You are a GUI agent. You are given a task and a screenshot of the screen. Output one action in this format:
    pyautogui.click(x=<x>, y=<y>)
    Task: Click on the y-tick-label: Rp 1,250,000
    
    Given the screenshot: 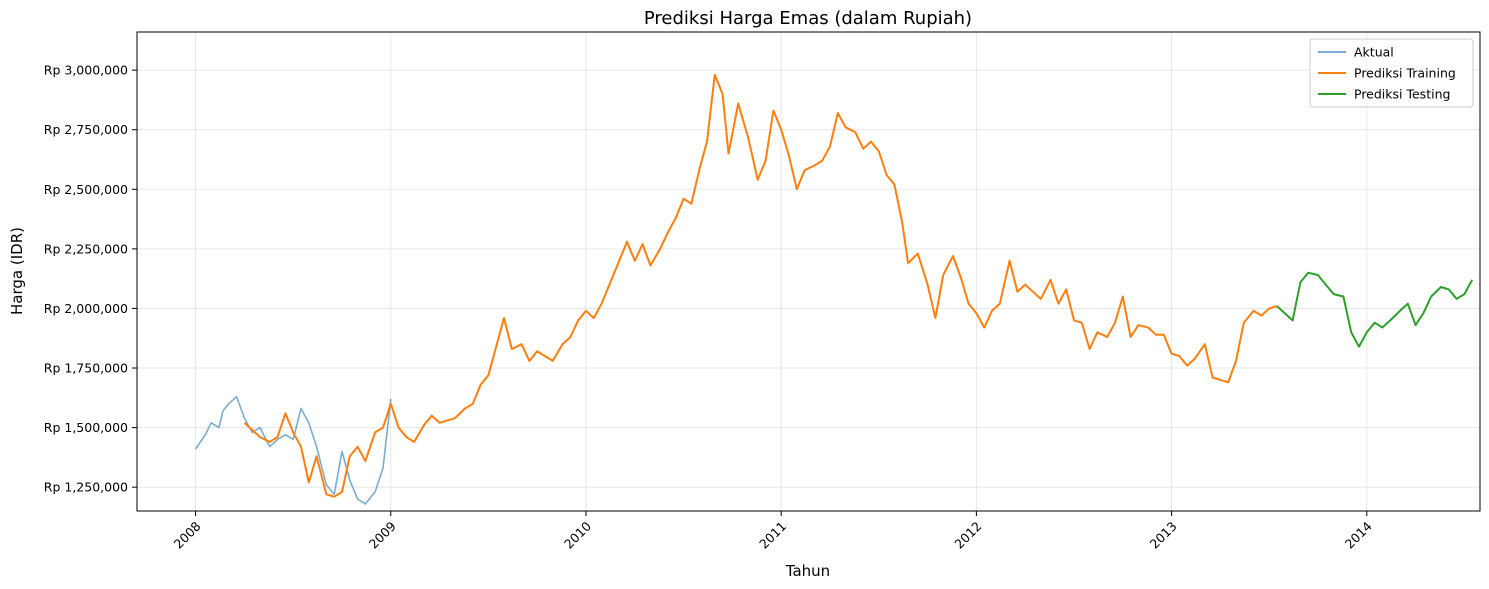 What is the action you would take?
    pyautogui.click(x=86, y=487)
    